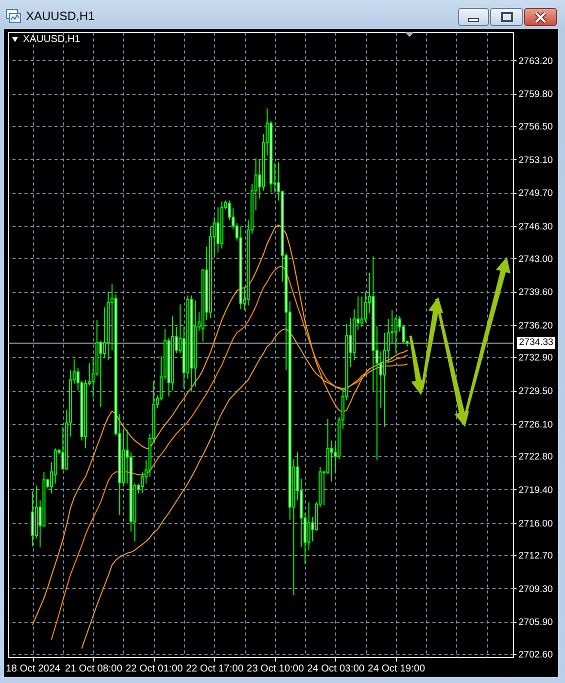 The height and width of the screenshot is (683, 565). Describe the element at coordinates (535, 424) in the screenshot. I see `y-tick-label: 2726.10` at that location.